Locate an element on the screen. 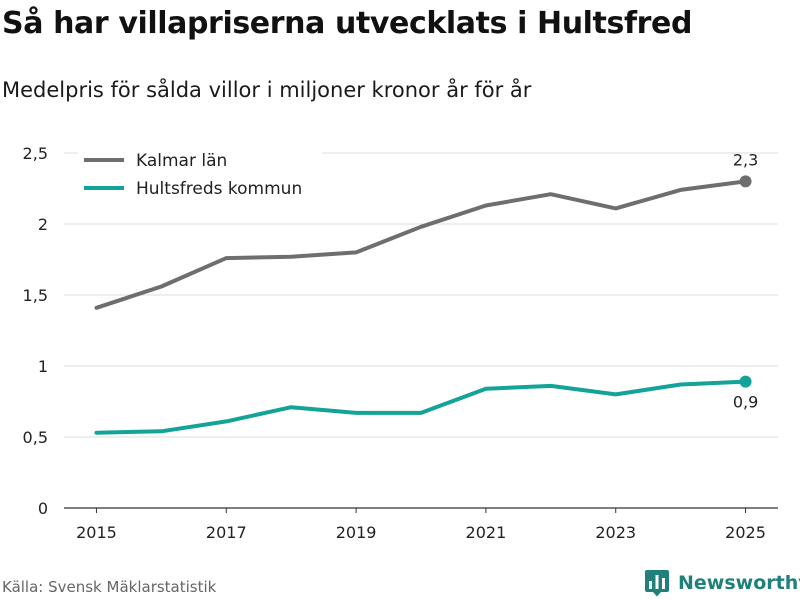 The height and width of the screenshot is (600, 800). legend-background is located at coordinates (200, 175).